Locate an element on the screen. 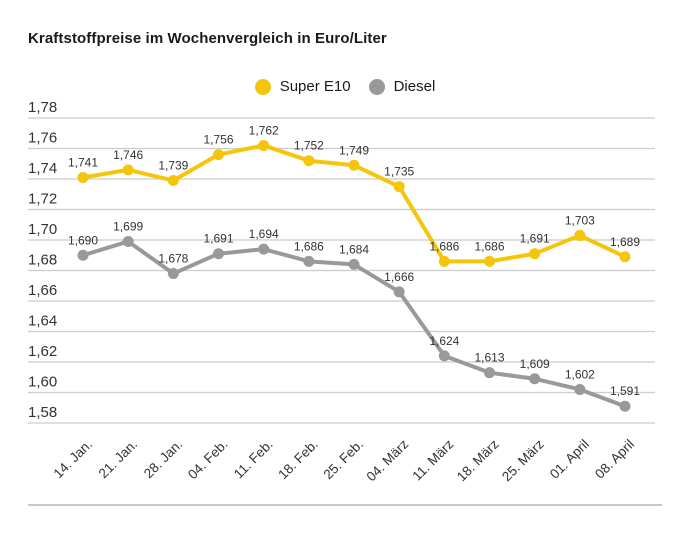 This screenshot has width=690, height=536. series-diesel-value-label: 1,591 is located at coordinates (625, 391).